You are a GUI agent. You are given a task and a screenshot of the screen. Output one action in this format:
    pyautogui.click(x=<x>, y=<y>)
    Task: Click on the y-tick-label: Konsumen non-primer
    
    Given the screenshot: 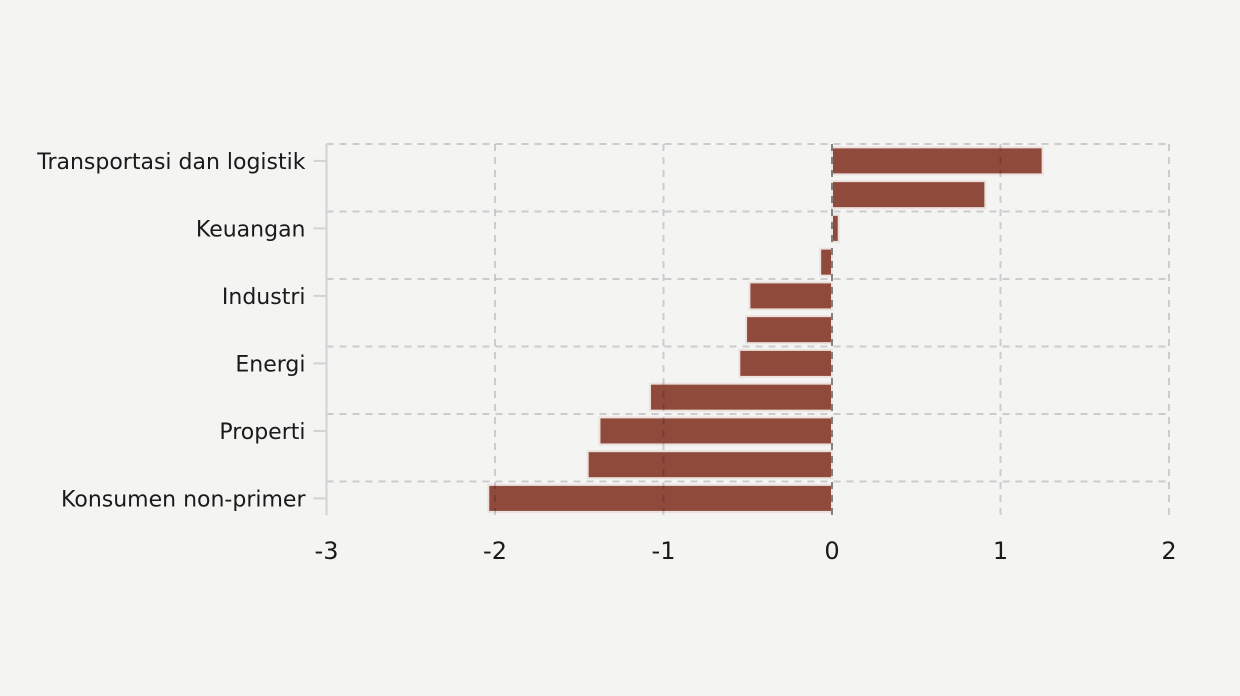 What is the action you would take?
    pyautogui.click(x=183, y=499)
    